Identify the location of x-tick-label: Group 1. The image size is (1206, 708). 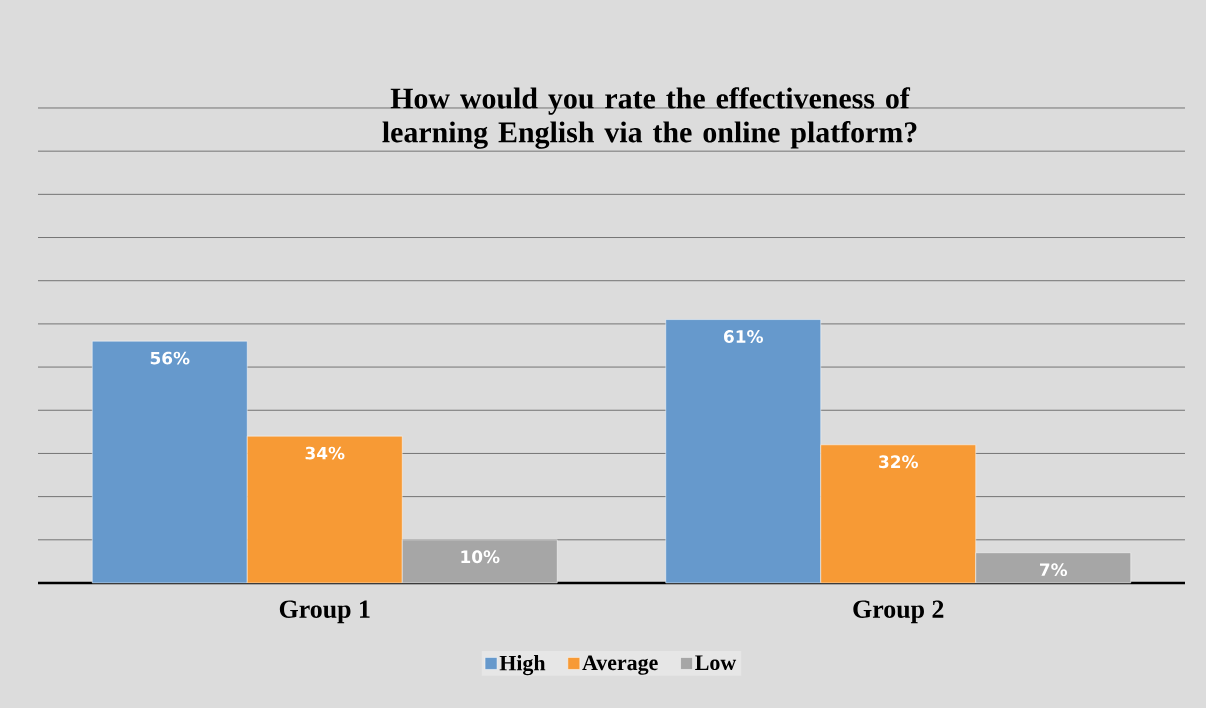
(324, 612).